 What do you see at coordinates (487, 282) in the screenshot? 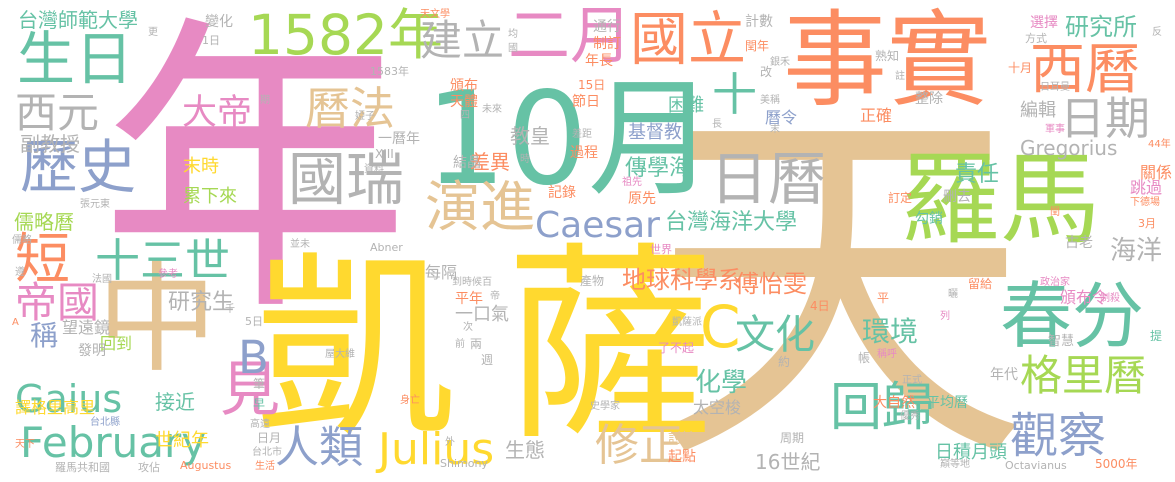
I see `word: 百` at bounding box center [487, 282].